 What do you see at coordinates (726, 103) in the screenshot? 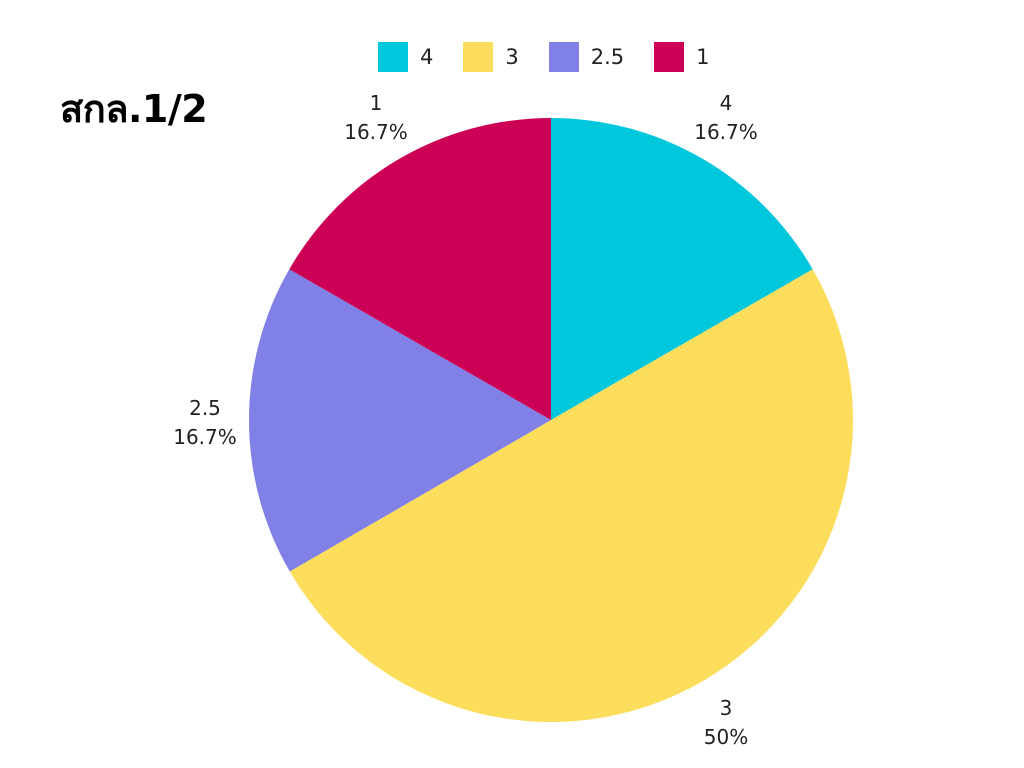
I see `slice-label-name: 4` at bounding box center [726, 103].